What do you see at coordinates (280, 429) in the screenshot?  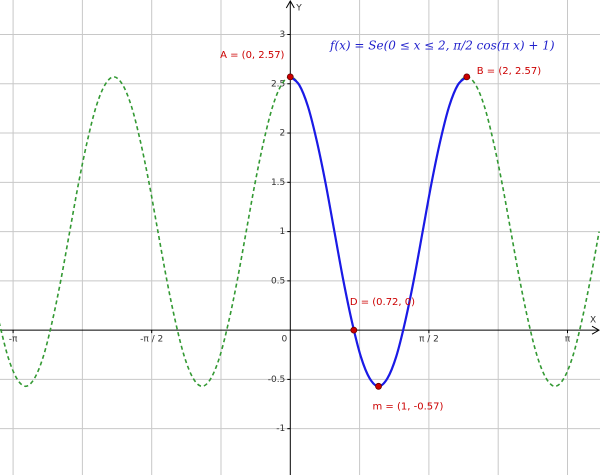 I see `y-tick-label: -1` at bounding box center [280, 429].